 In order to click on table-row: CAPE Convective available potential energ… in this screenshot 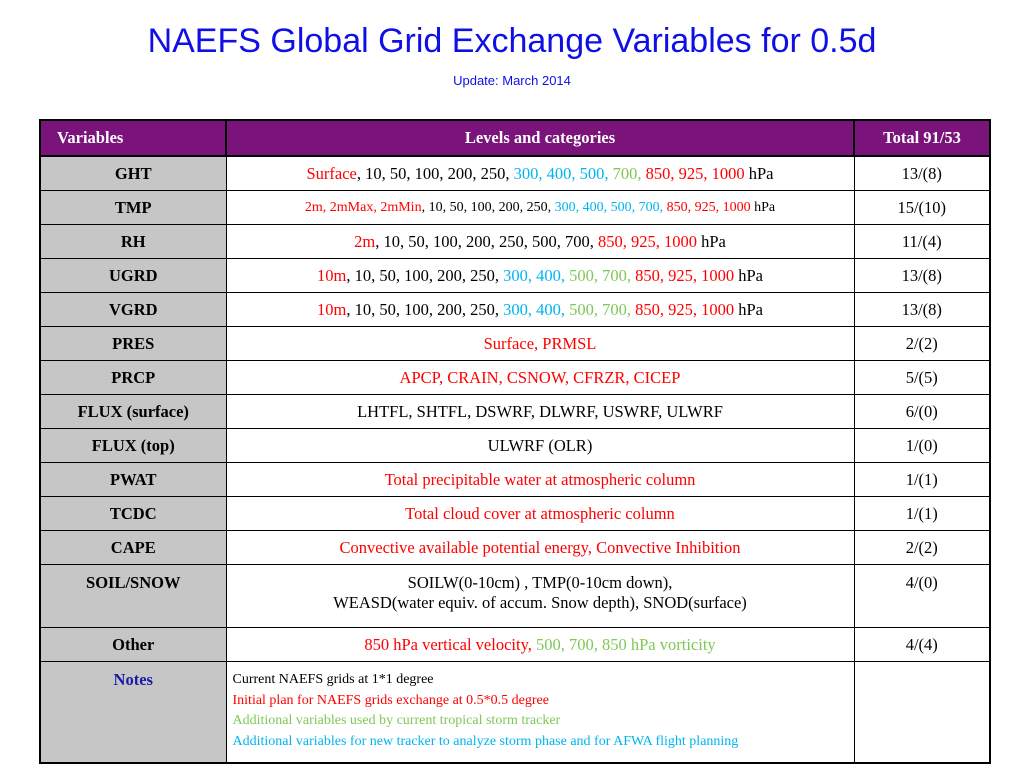, I will do `click(515, 547)`.